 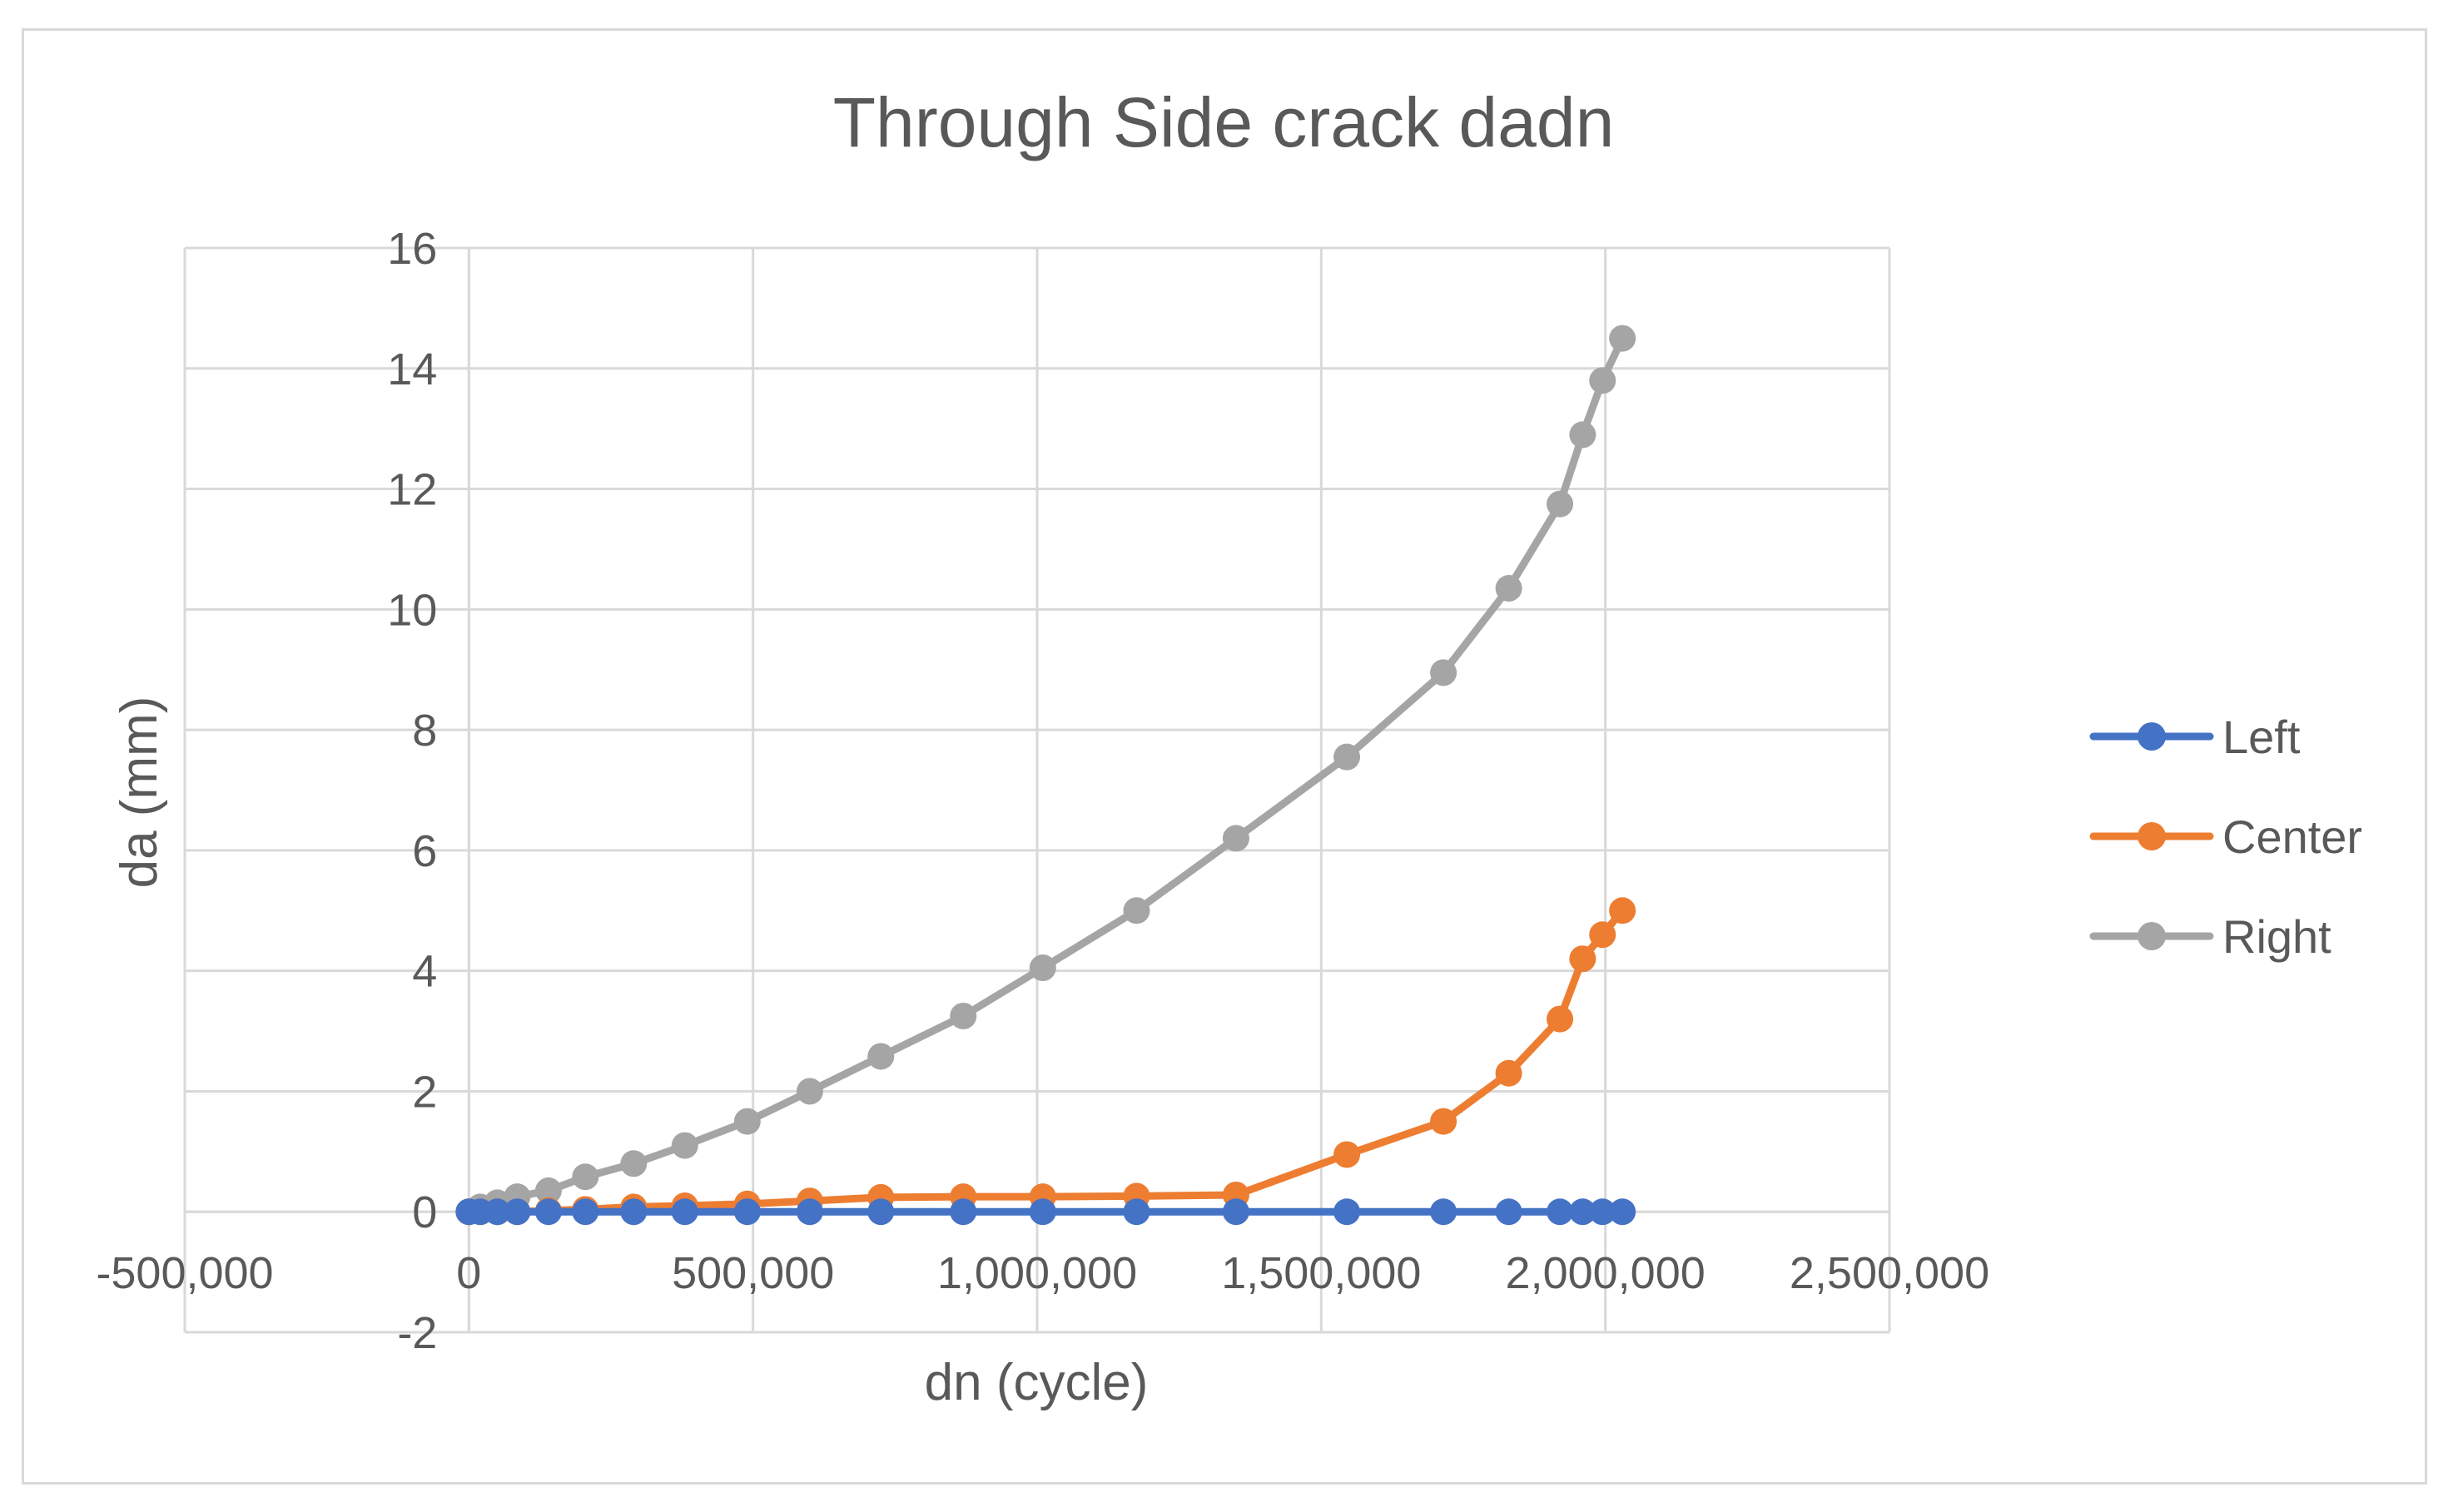 I want to click on legend-label: Right, so click(x=2276, y=936).